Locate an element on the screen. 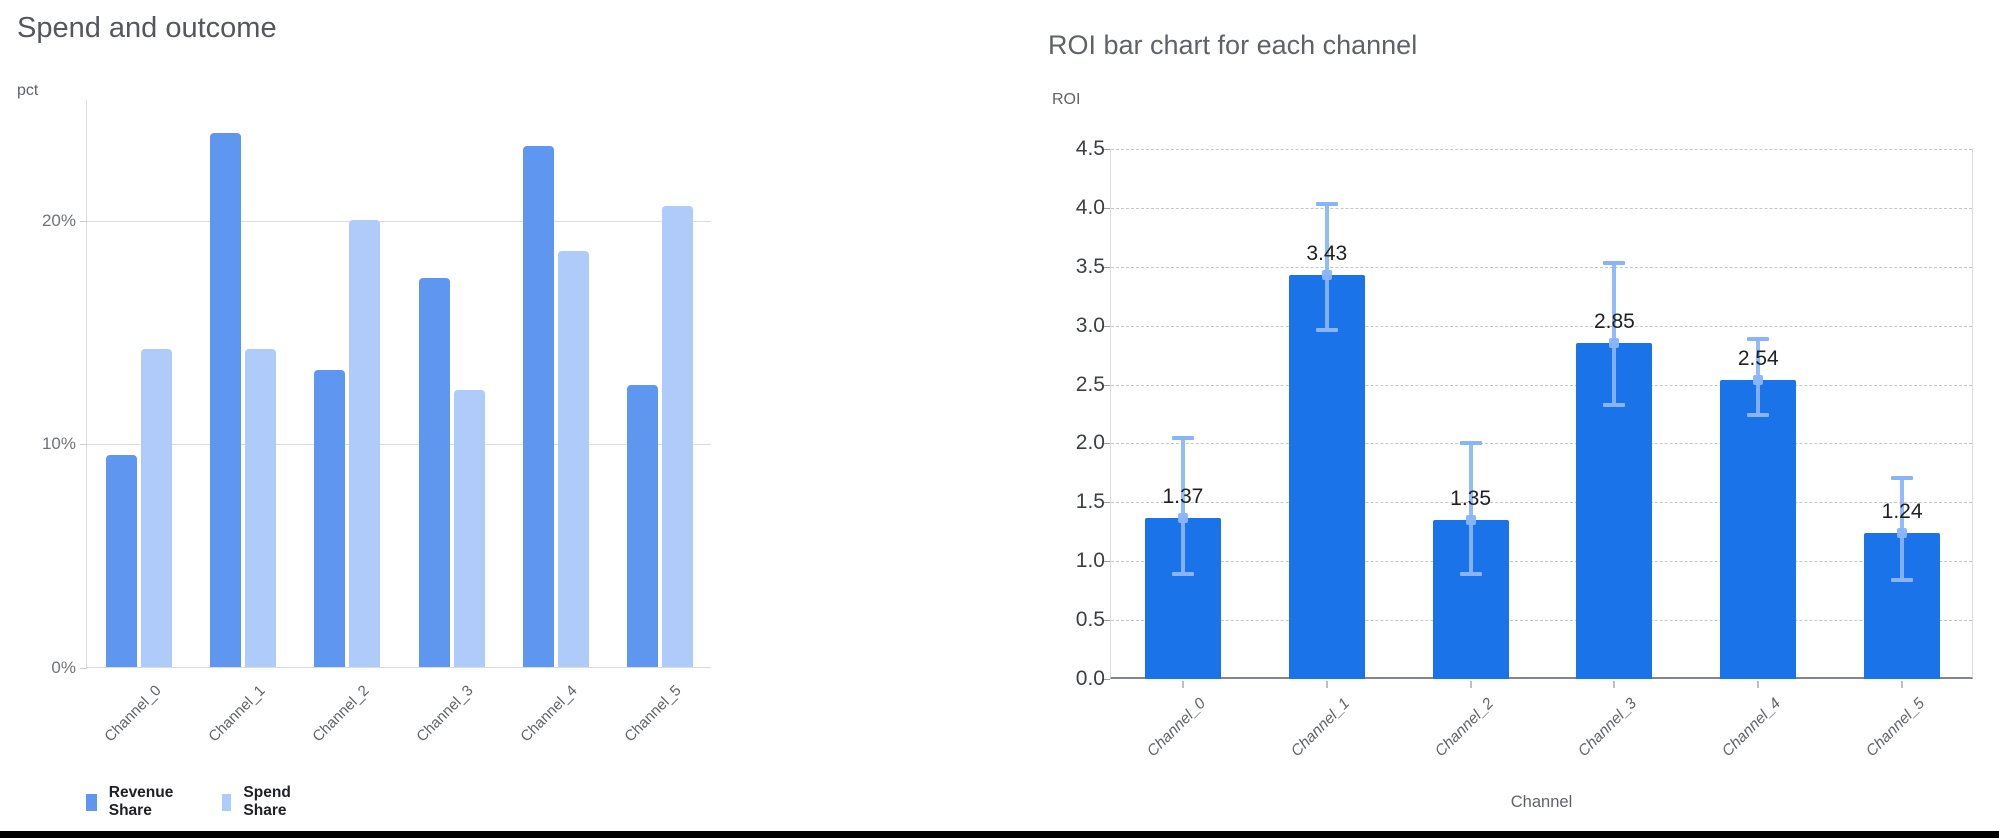 The width and height of the screenshot is (1999, 838). bar-value-label: 1.24 is located at coordinates (1902, 511).